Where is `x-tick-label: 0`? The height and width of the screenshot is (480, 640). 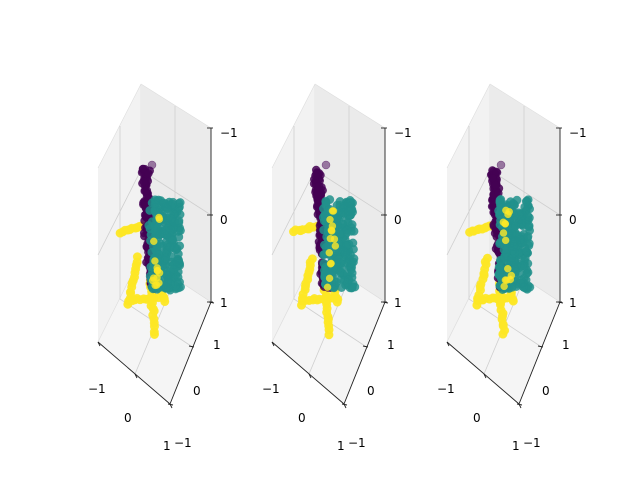 x-tick-label: 0 is located at coordinates (477, 418).